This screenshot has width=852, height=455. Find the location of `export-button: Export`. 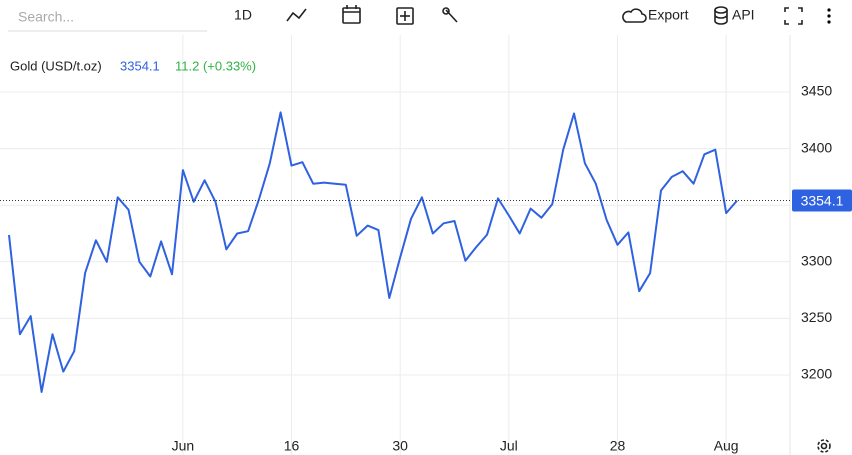

export-button: Export is located at coordinates (655, 15).